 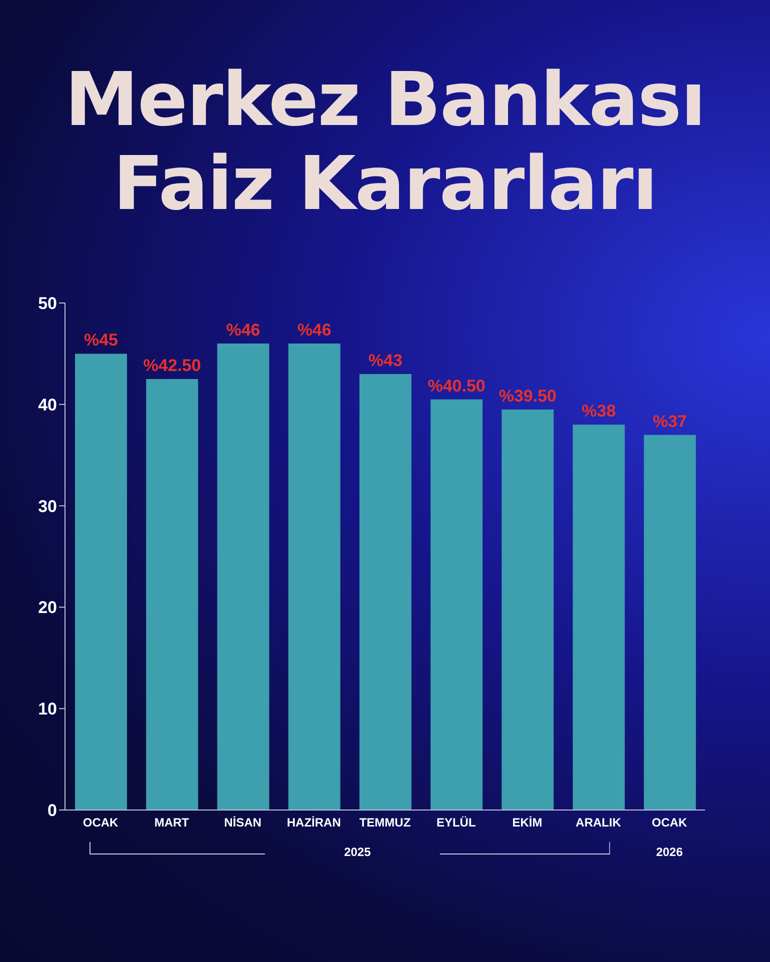 I want to click on data-label: %38, so click(x=599, y=411).